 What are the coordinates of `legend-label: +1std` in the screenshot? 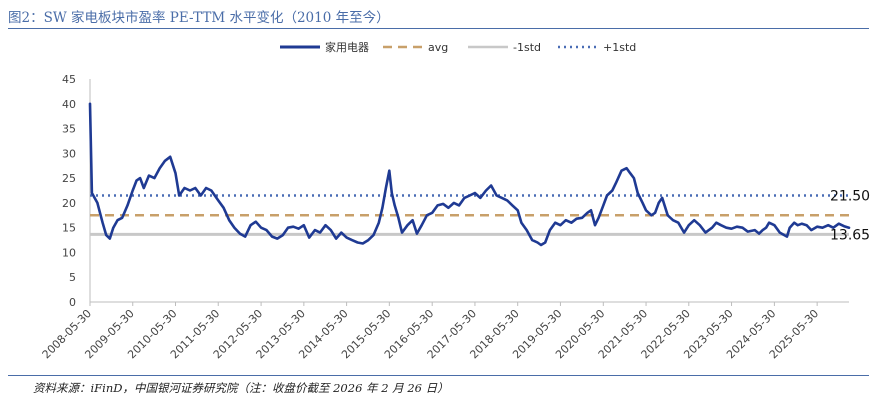 It's located at (619, 47).